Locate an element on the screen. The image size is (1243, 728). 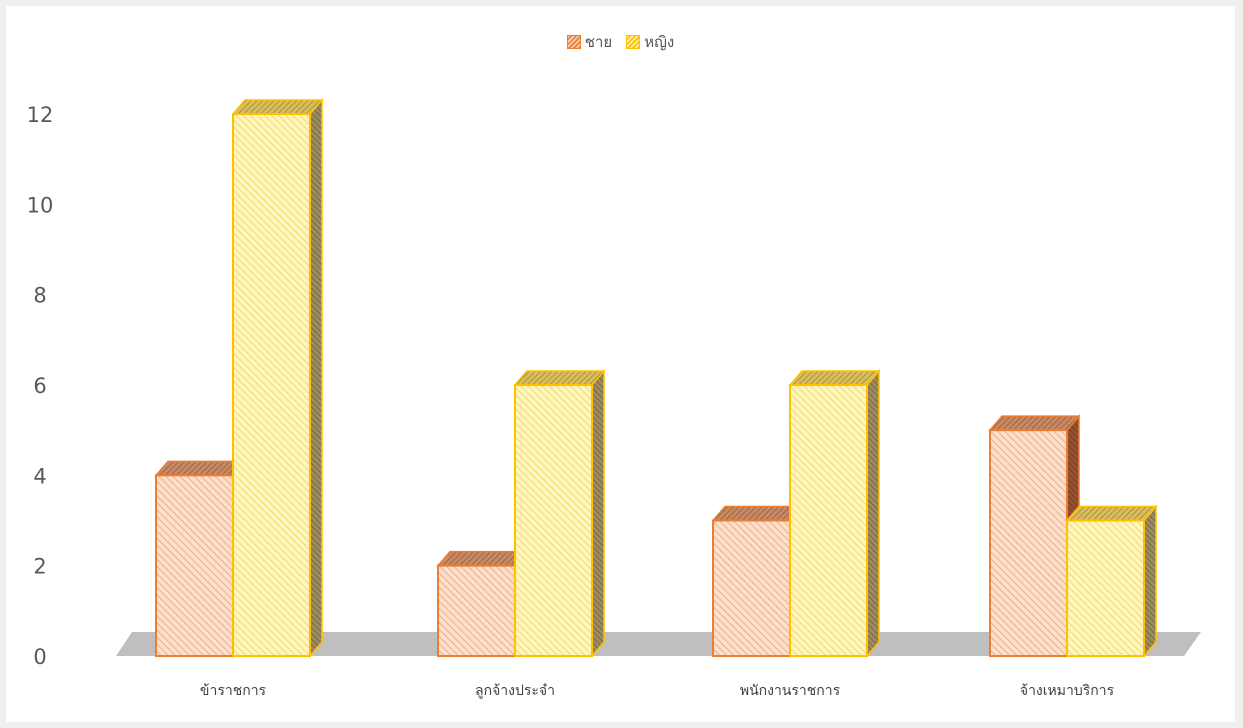
x-tick-label: จ้างเหมาบริการ is located at coordinates (1067, 691).